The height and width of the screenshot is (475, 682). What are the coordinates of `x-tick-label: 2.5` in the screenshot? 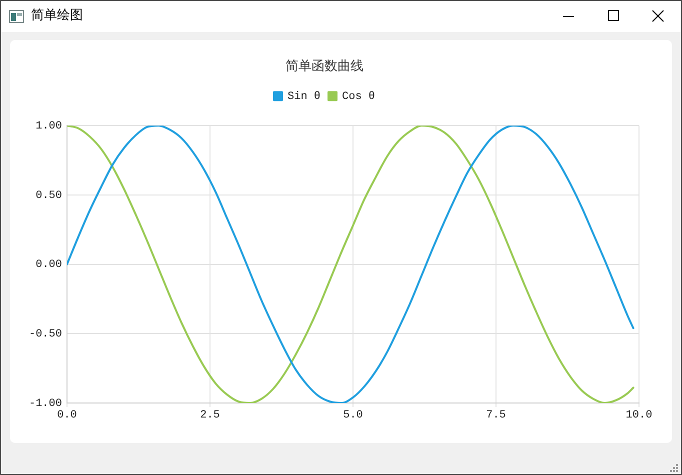 It's located at (210, 416).